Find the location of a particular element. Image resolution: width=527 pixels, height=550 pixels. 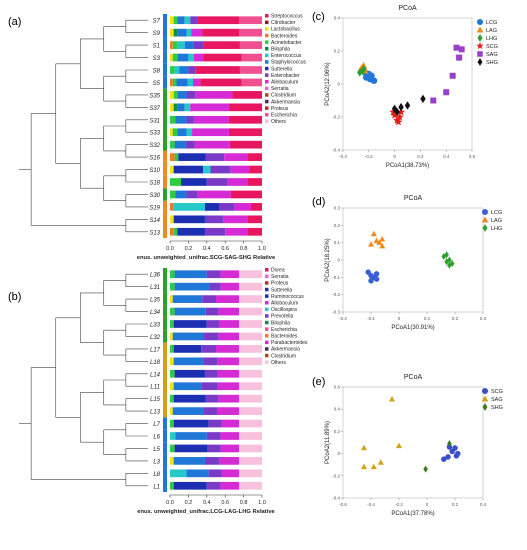

y-tick-label: 0.4 is located at coordinates (337, 409).